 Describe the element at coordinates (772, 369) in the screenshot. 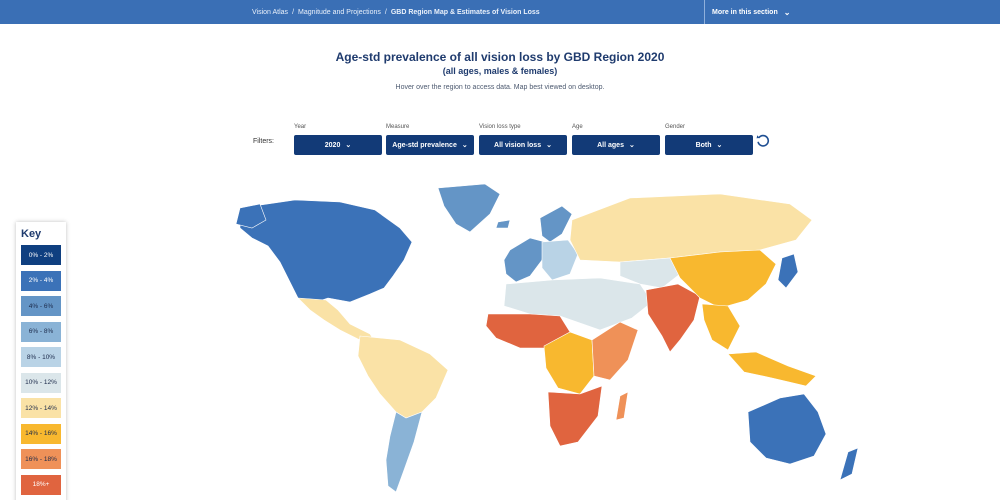

I see `region-maritime-southeast-asia` at that location.